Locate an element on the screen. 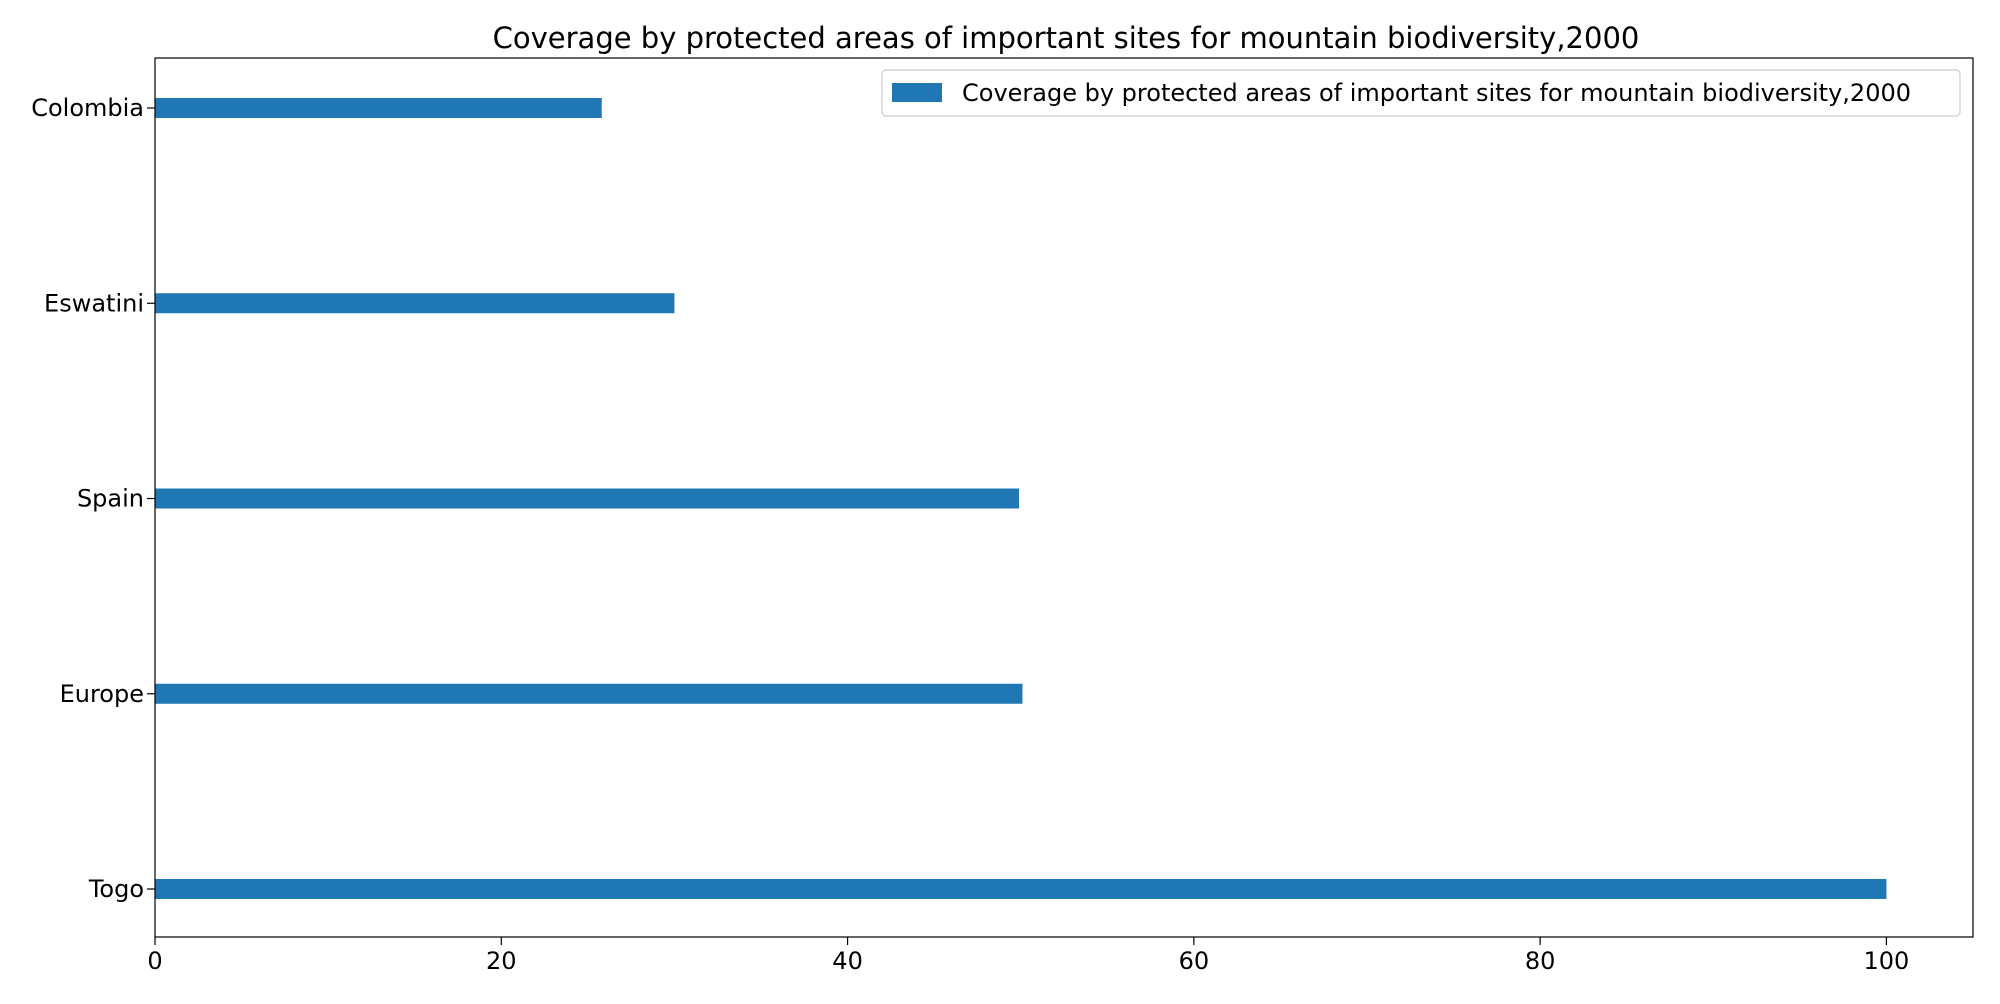  bar-spain is located at coordinates (587, 498).